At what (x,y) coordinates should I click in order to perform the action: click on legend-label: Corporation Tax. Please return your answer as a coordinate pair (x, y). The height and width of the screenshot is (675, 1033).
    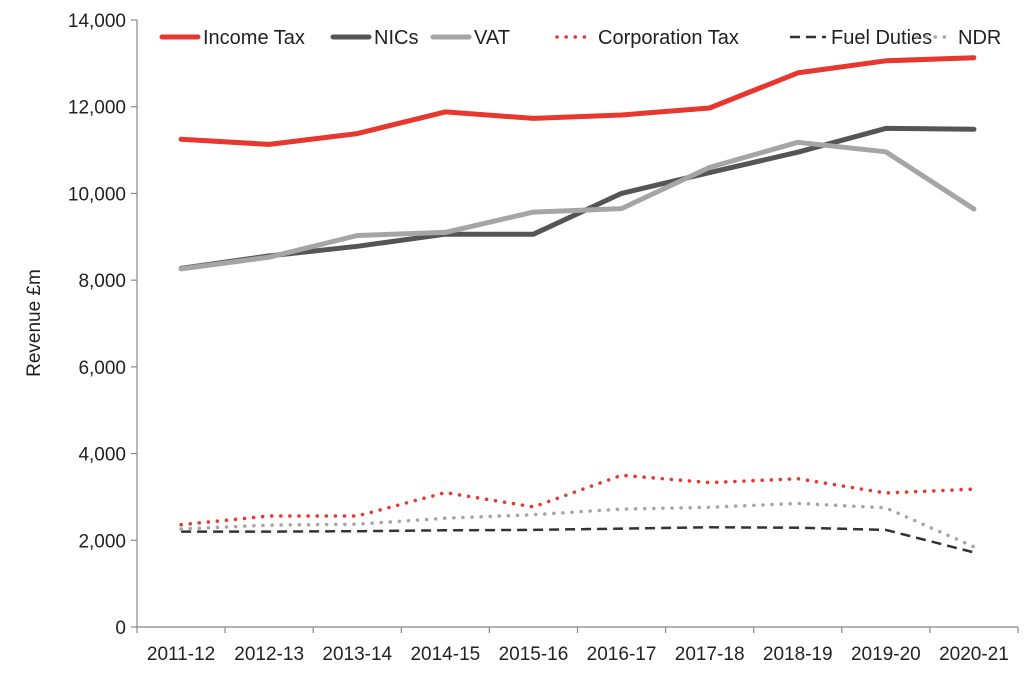
    Looking at the image, I should click on (668, 38).